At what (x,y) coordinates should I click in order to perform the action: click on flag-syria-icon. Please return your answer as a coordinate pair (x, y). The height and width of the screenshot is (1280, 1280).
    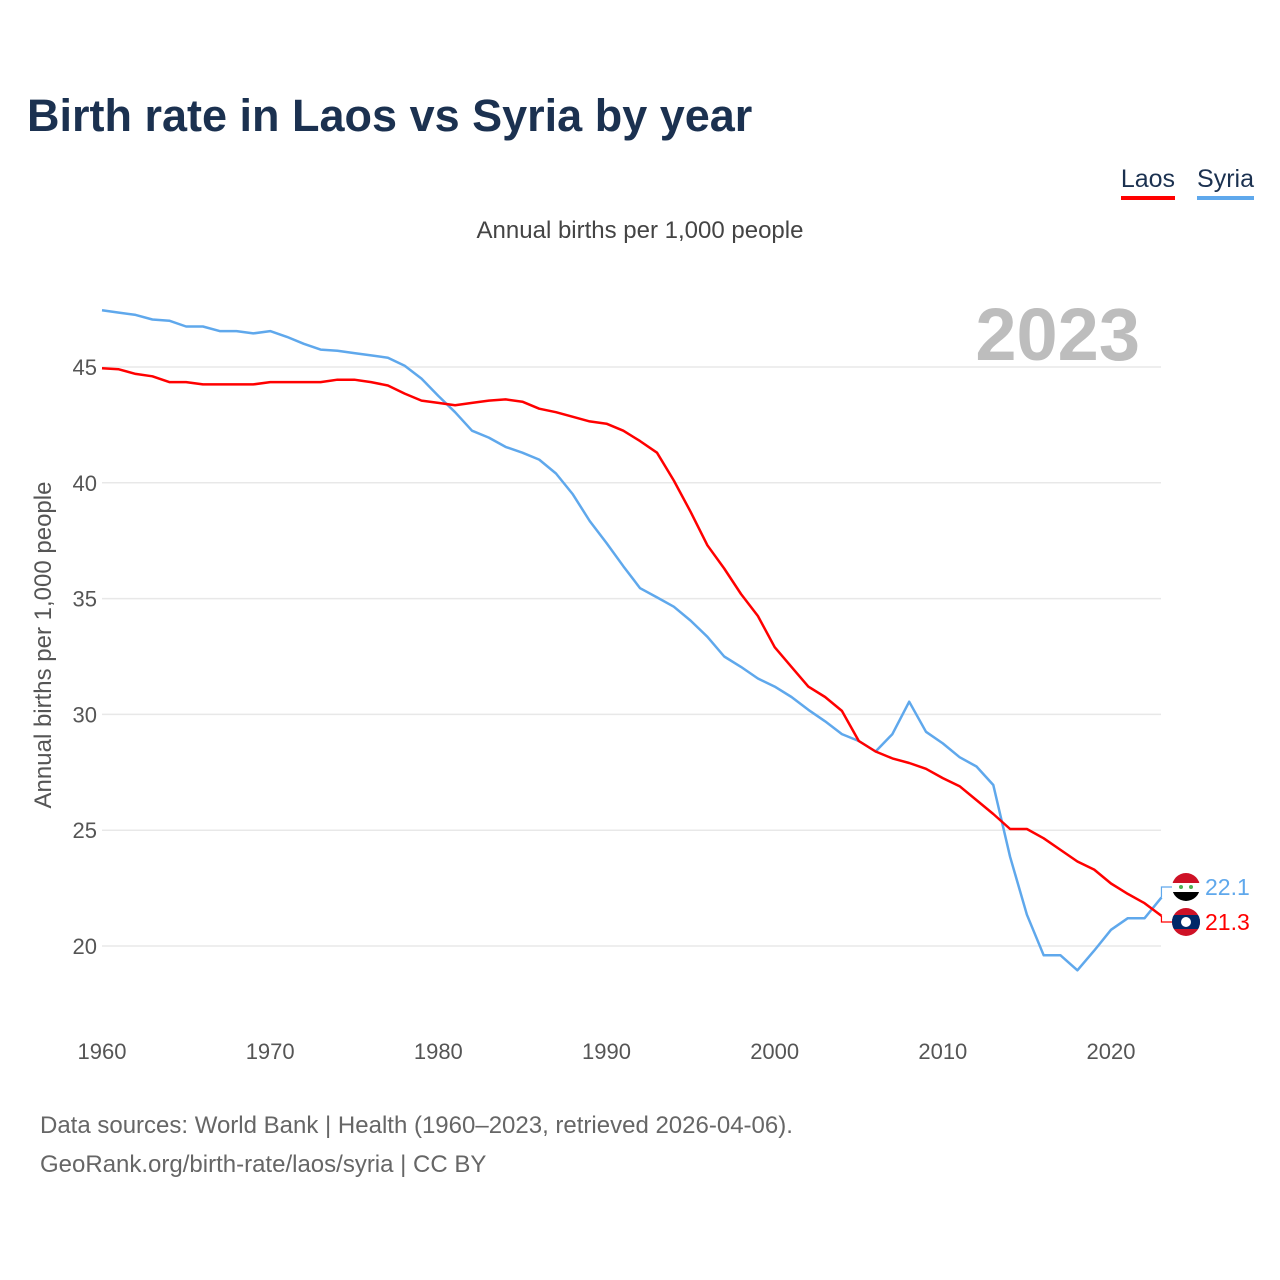
    Looking at the image, I should click on (1186, 887).